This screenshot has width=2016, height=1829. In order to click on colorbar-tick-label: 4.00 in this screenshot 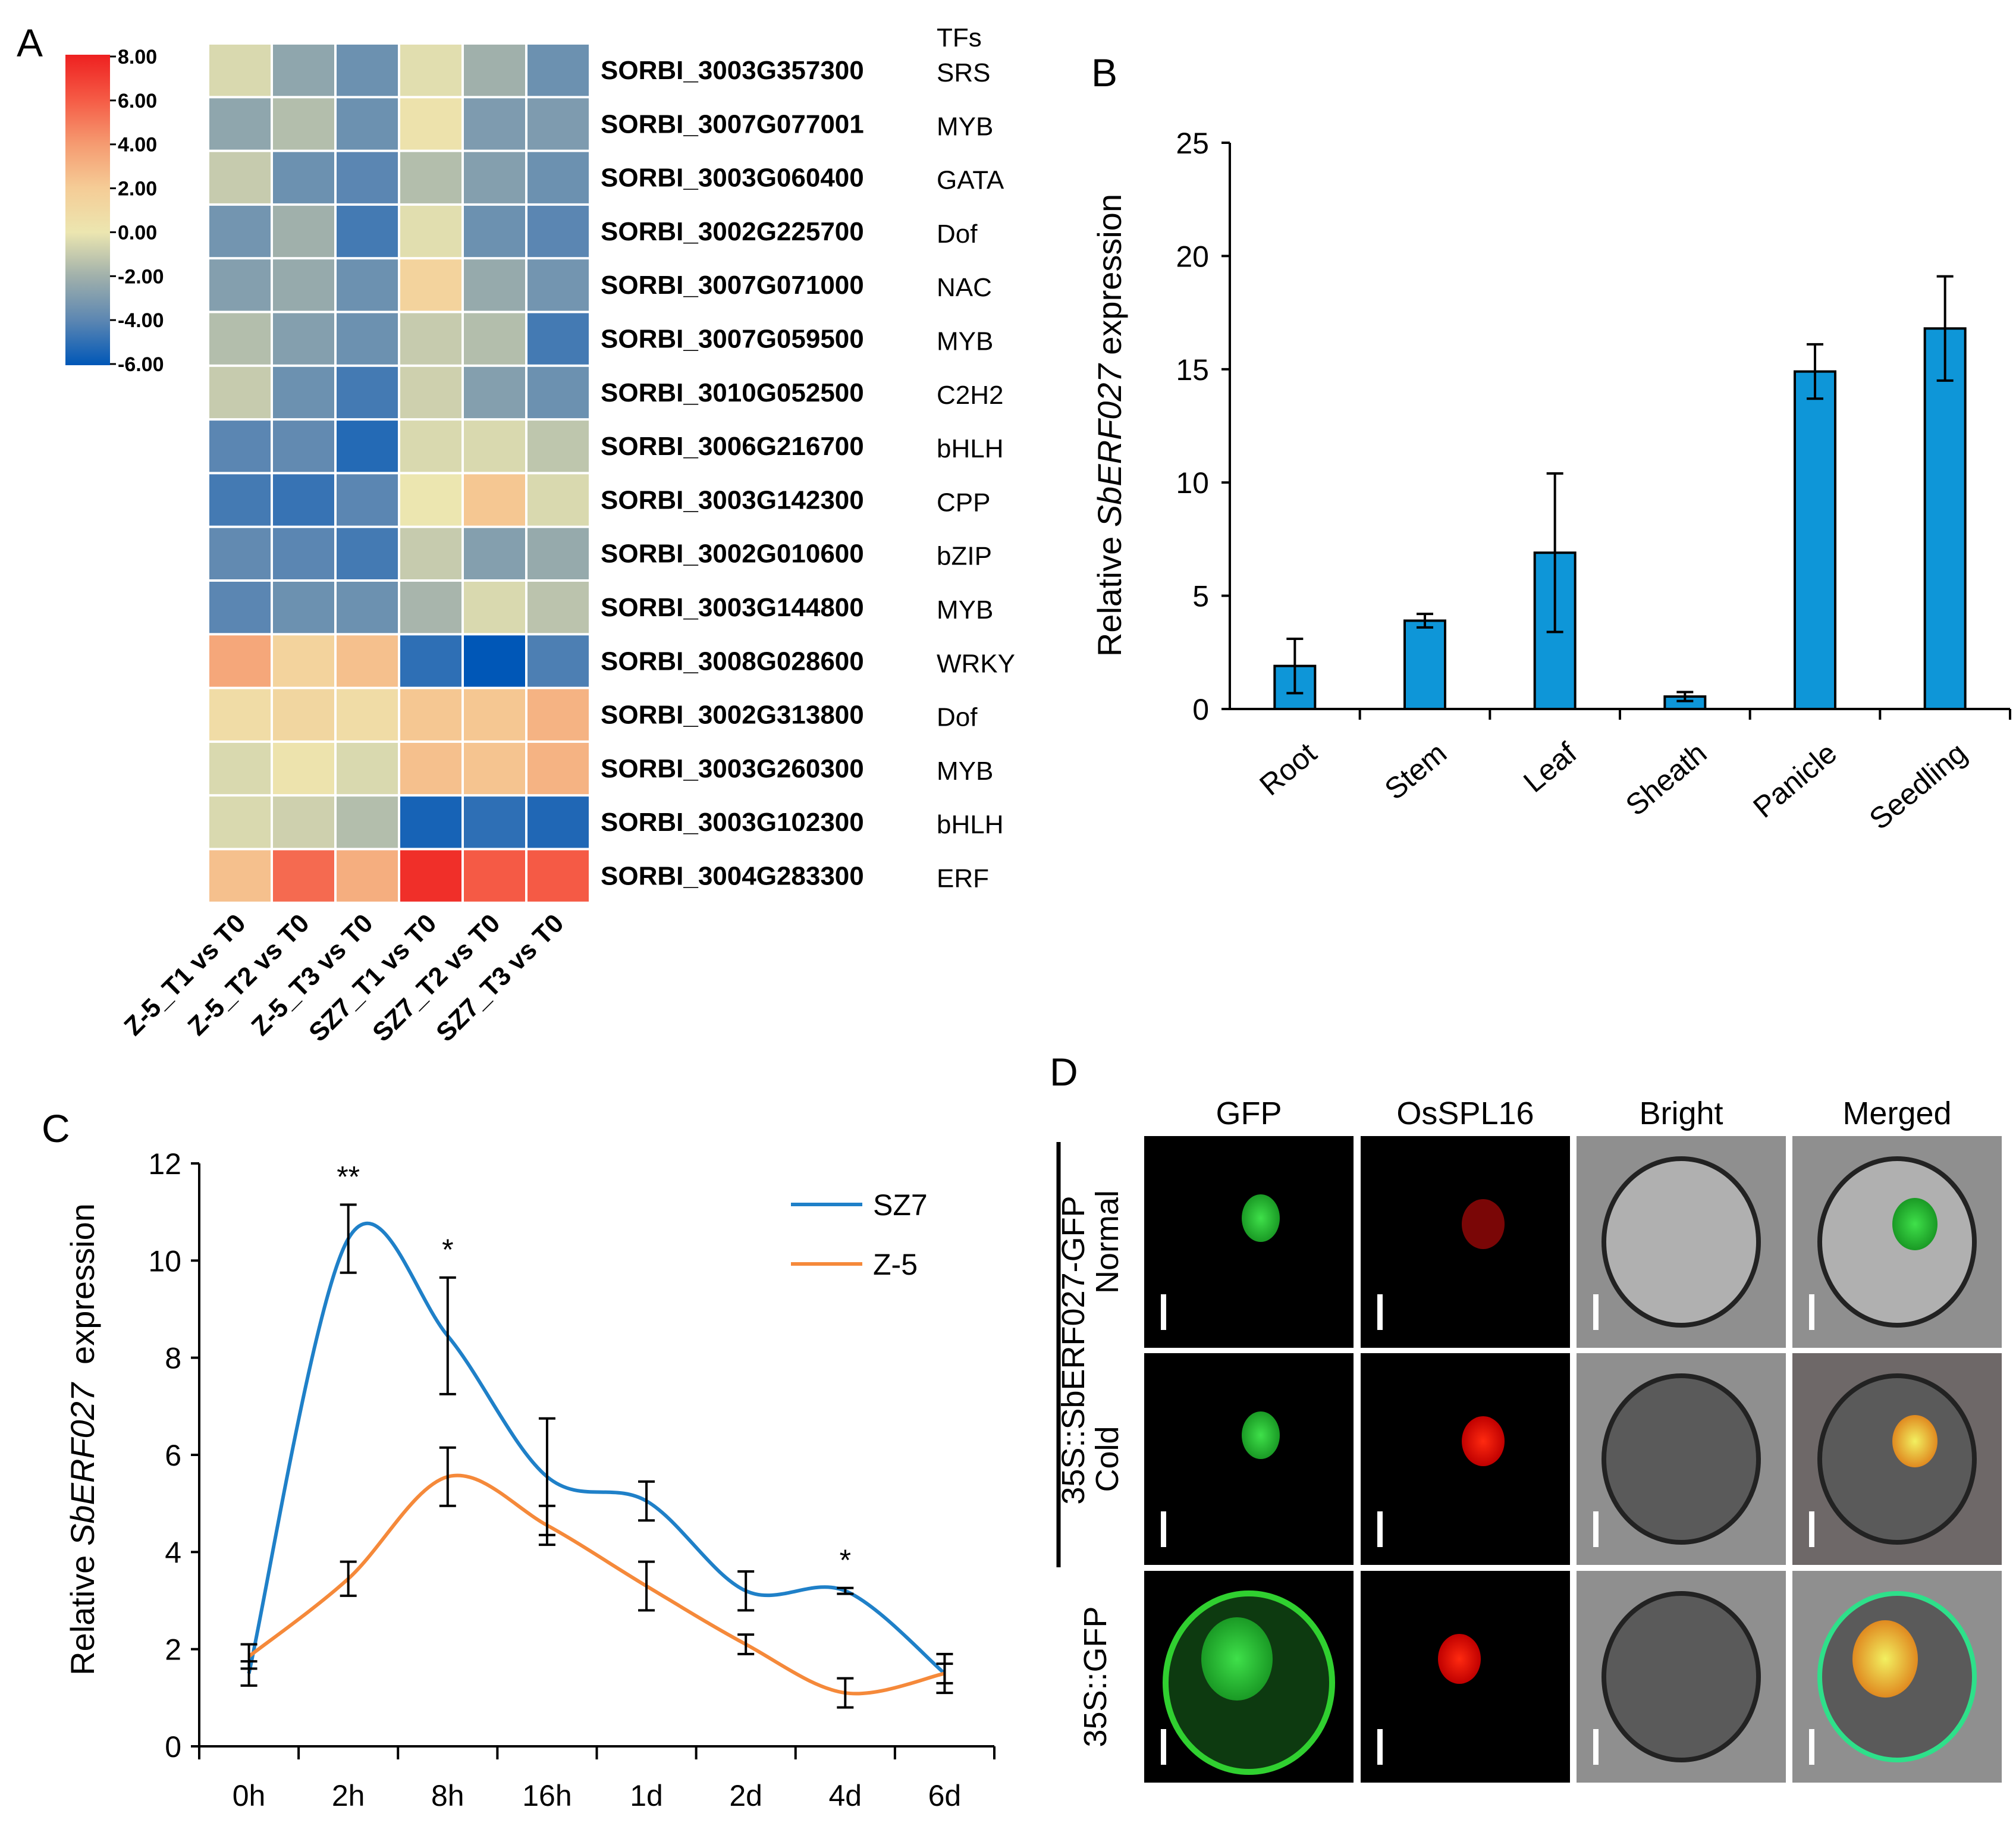, I will do `click(137, 145)`.